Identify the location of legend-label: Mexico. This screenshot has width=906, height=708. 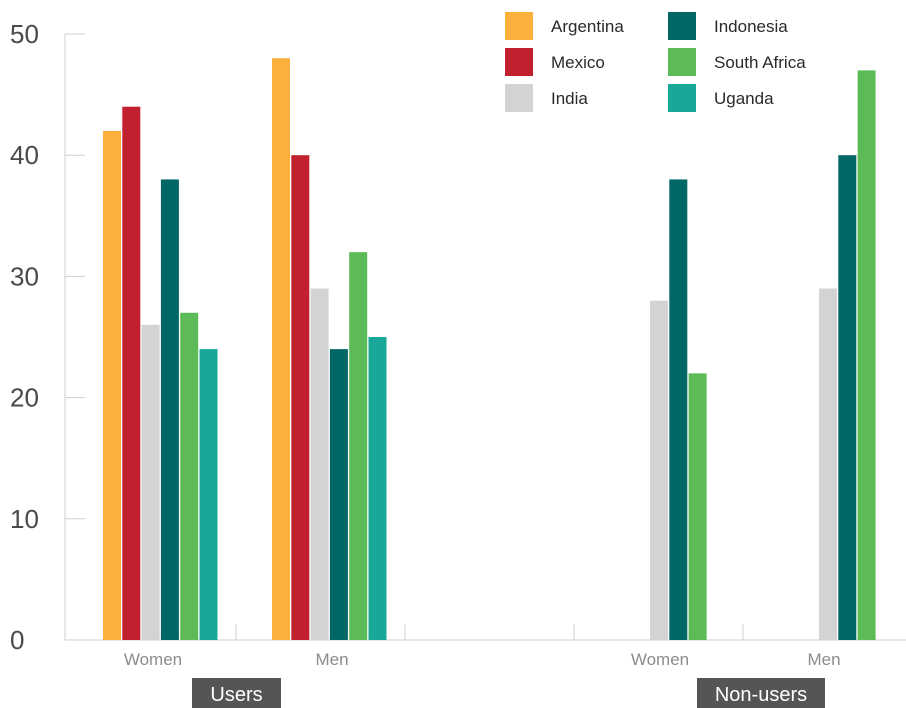
(578, 62).